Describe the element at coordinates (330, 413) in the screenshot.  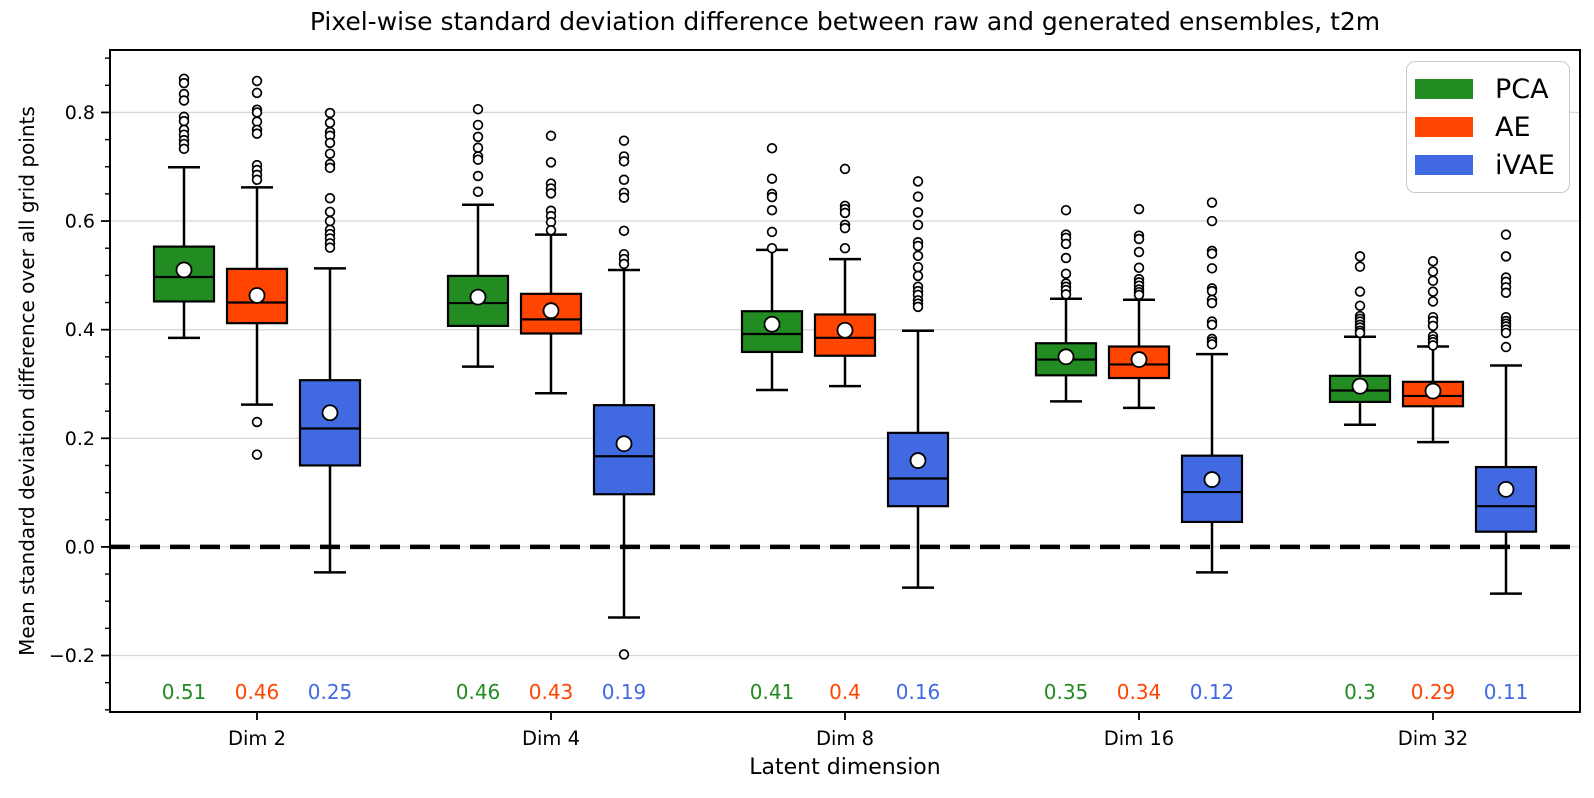
I see `mean-marker-ivae-dim2` at that location.